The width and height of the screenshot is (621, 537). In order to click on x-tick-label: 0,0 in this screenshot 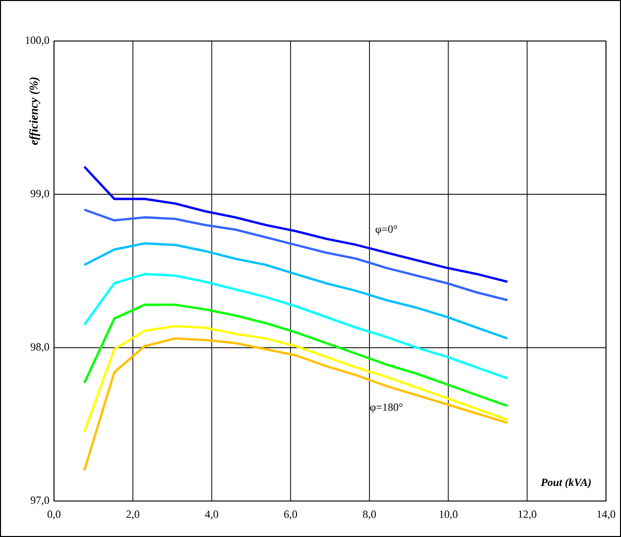, I will do `click(54, 515)`.